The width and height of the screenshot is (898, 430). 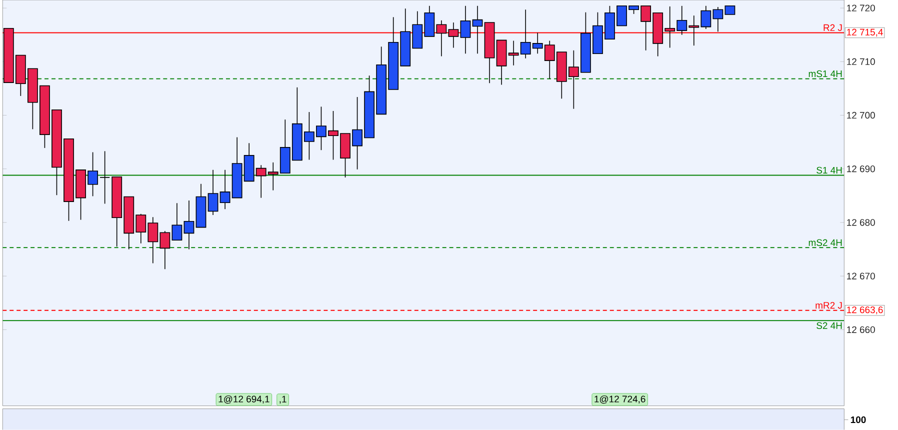 I want to click on y-tick-label: 12 700, so click(x=861, y=115).